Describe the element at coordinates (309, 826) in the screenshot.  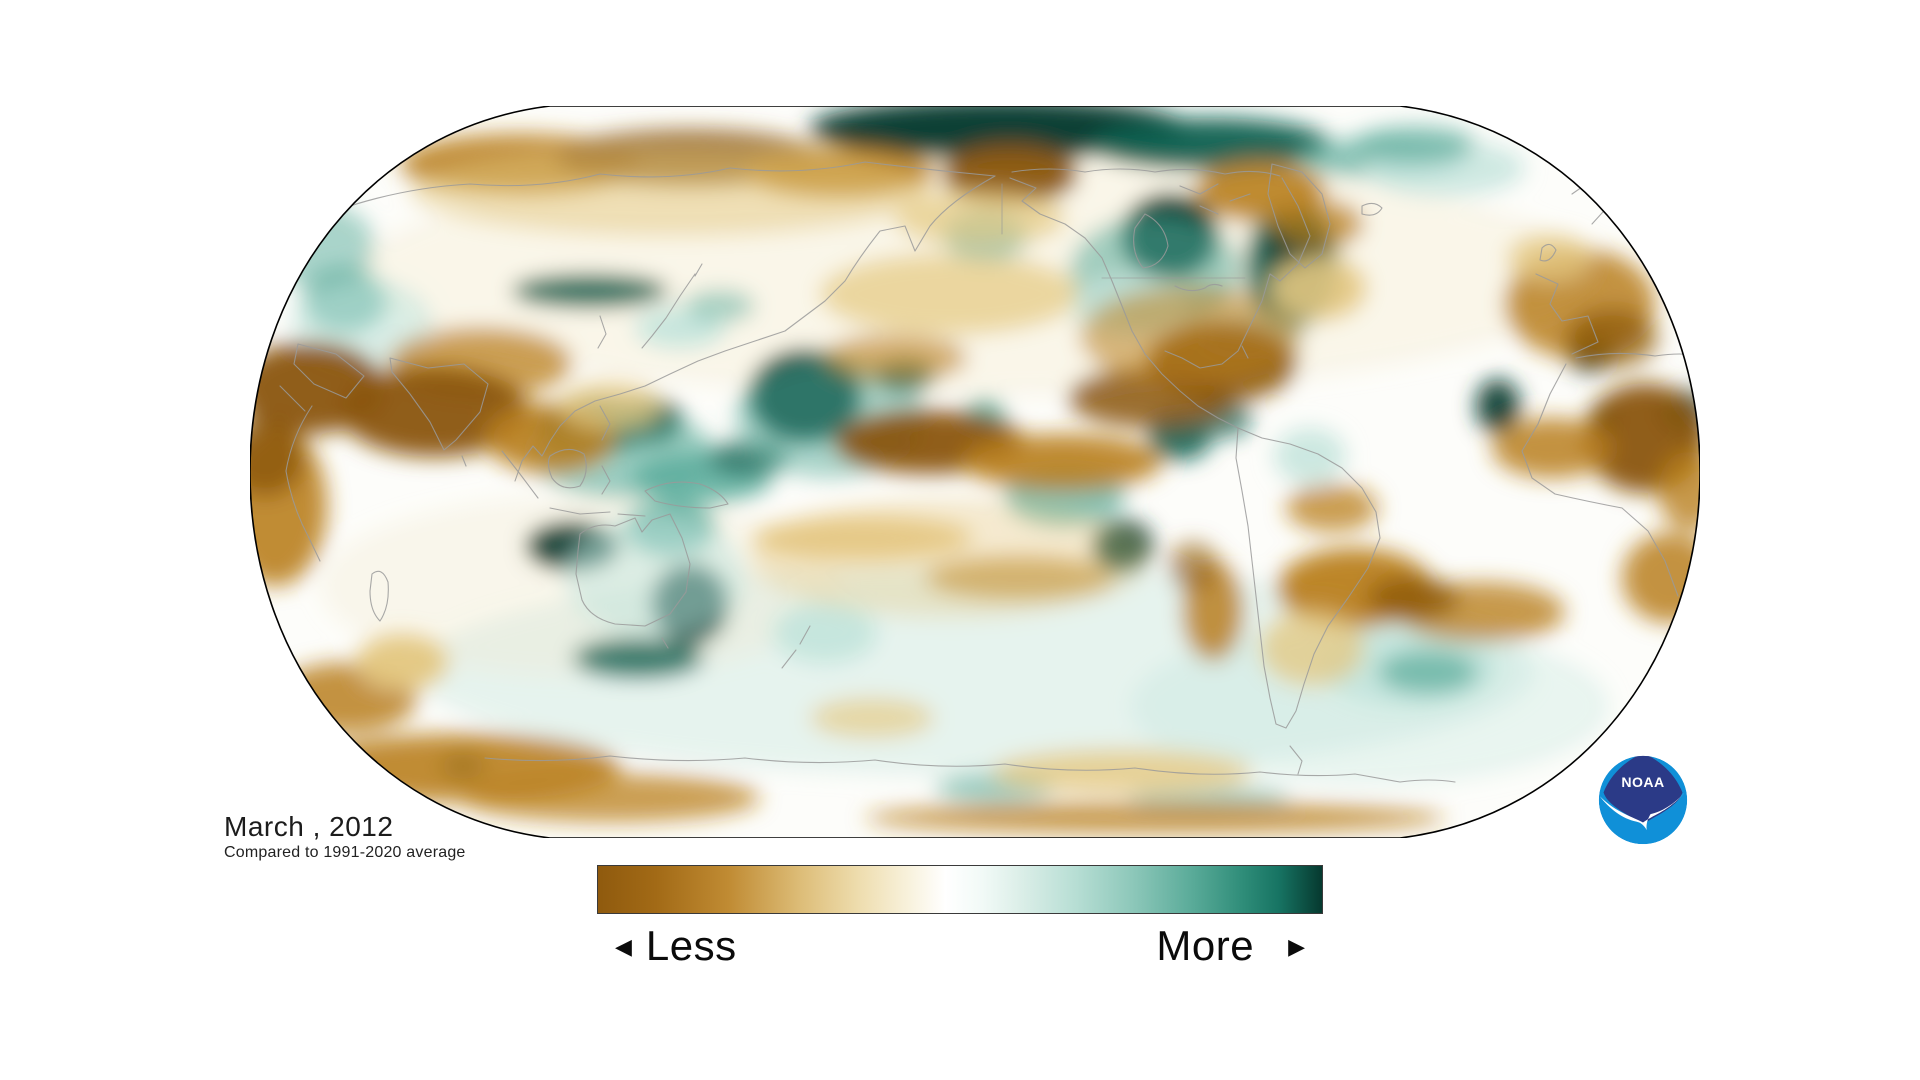
I see `map-title-month: March , 2012` at that location.